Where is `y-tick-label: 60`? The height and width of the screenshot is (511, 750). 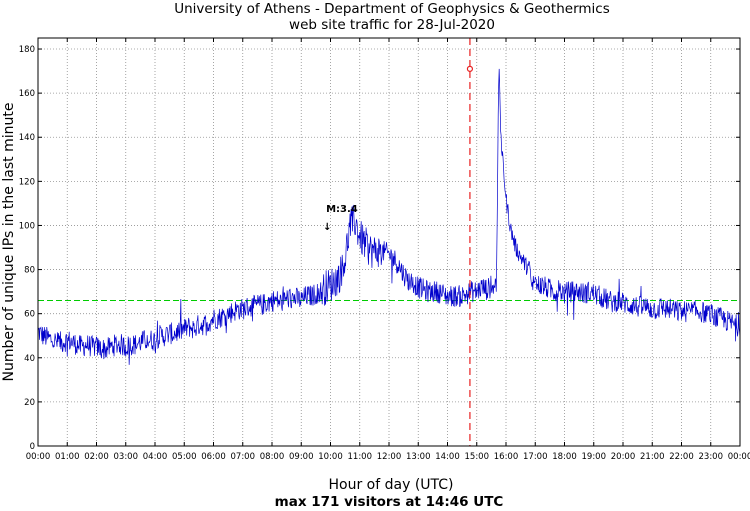 y-tick-label: 60 is located at coordinates (29, 315).